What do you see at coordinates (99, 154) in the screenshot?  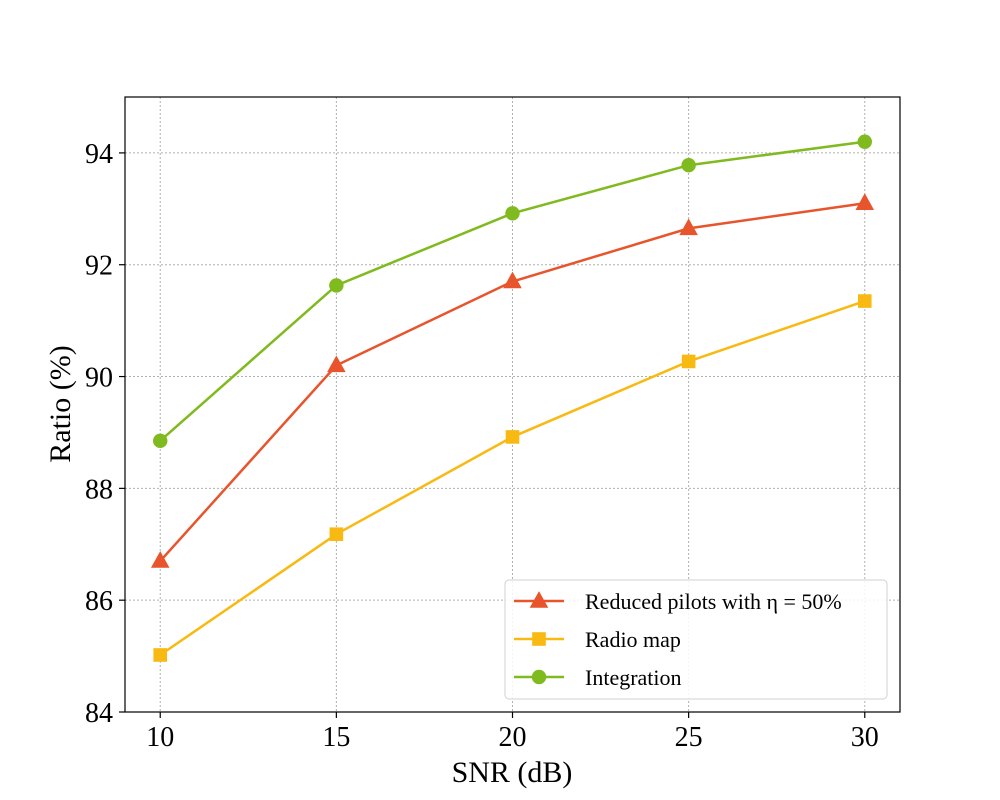 I see `y-tick-label: 94` at bounding box center [99, 154].